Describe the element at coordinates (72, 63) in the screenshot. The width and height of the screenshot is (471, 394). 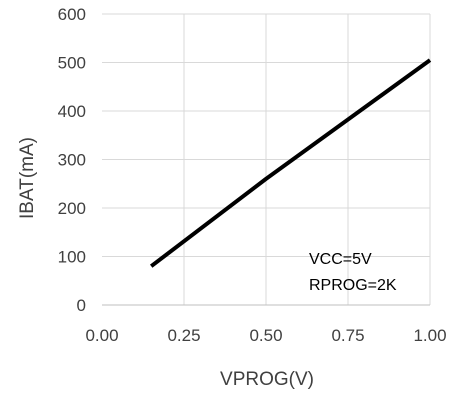
I see `y-tick-label: 500` at that location.